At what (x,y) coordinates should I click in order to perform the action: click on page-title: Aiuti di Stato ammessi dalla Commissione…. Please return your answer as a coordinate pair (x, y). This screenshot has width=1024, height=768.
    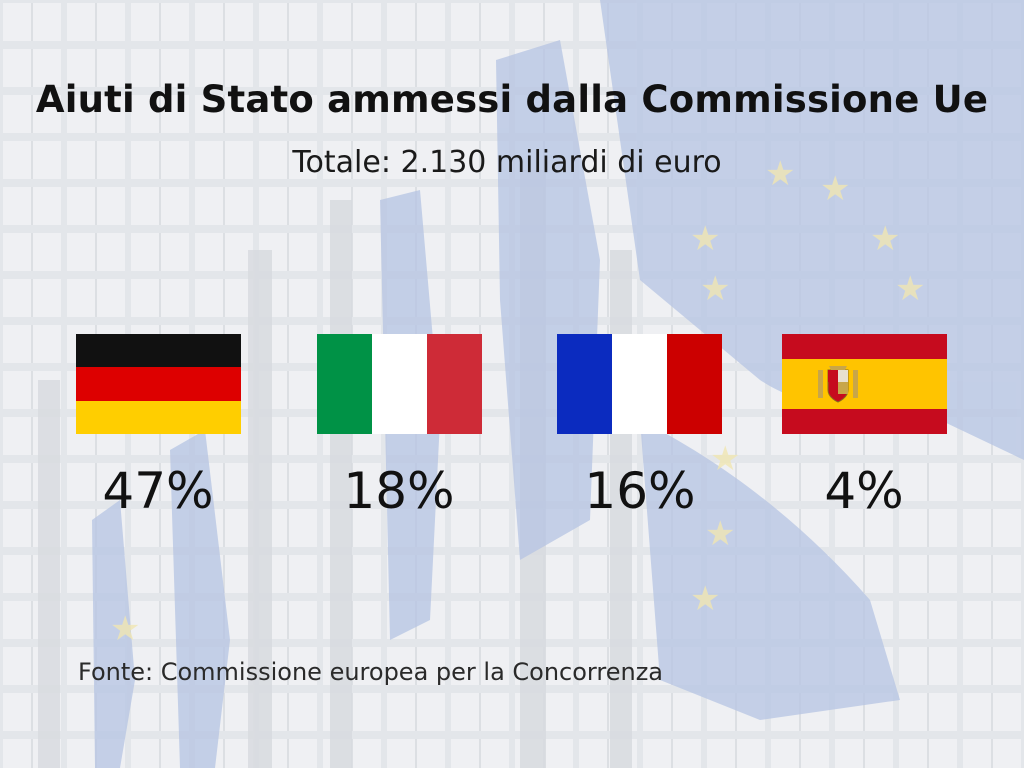
    Looking at the image, I should click on (512, 99).